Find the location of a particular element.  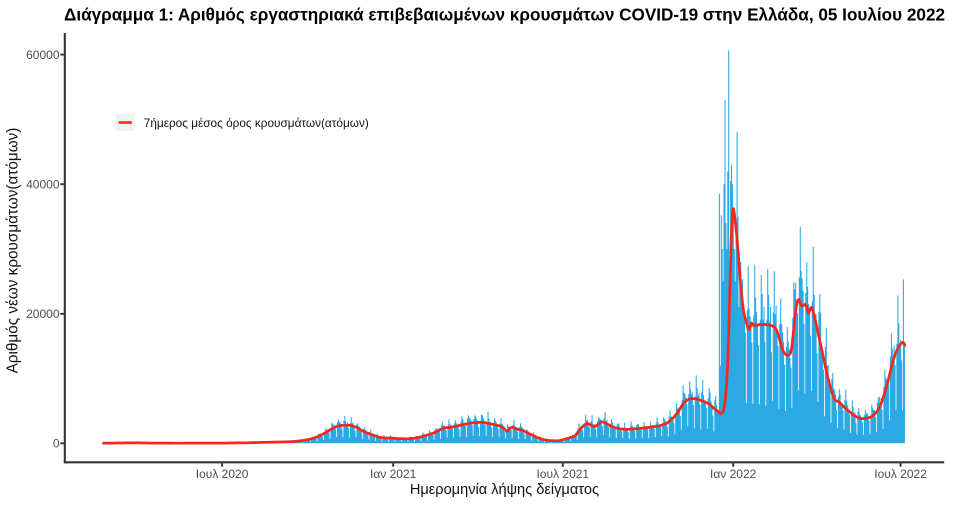

svg-text: Ιαν 2021 is located at coordinates (393, 474).